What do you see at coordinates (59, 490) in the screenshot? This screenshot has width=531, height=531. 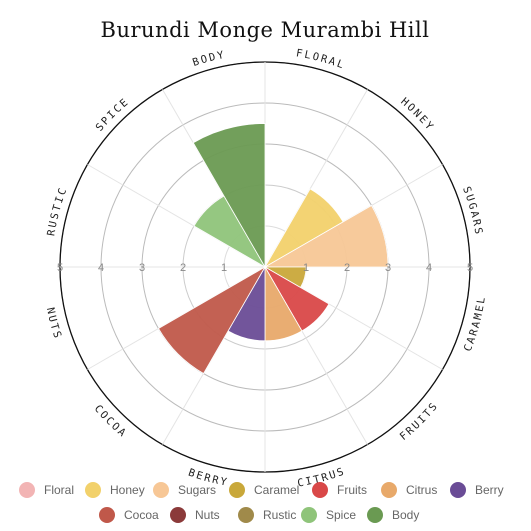 I see `legend-label: Floral` at bounding box center [59, 490].